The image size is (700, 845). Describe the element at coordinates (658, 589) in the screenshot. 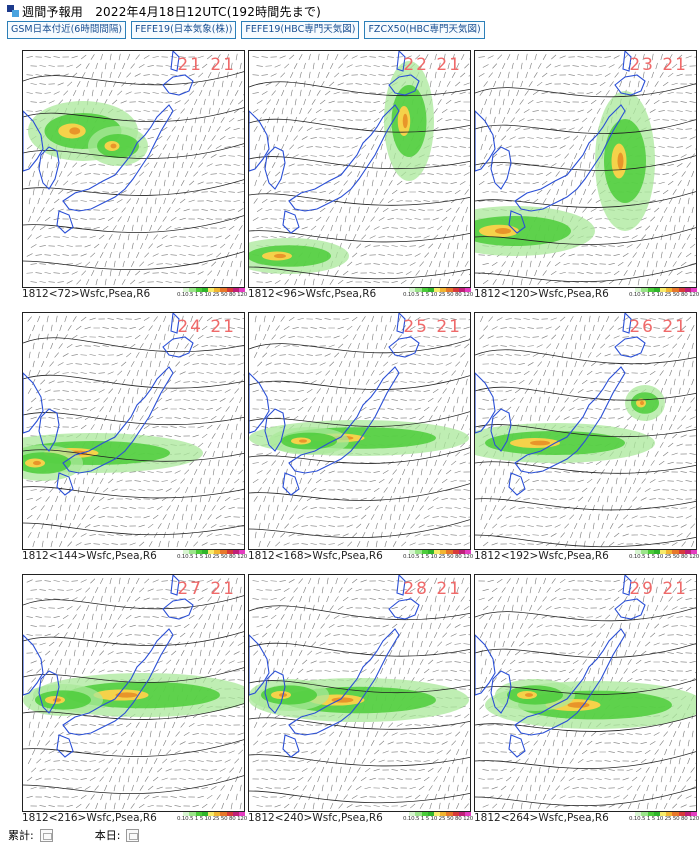

I see `valid-date-label: 29 21` at that location.